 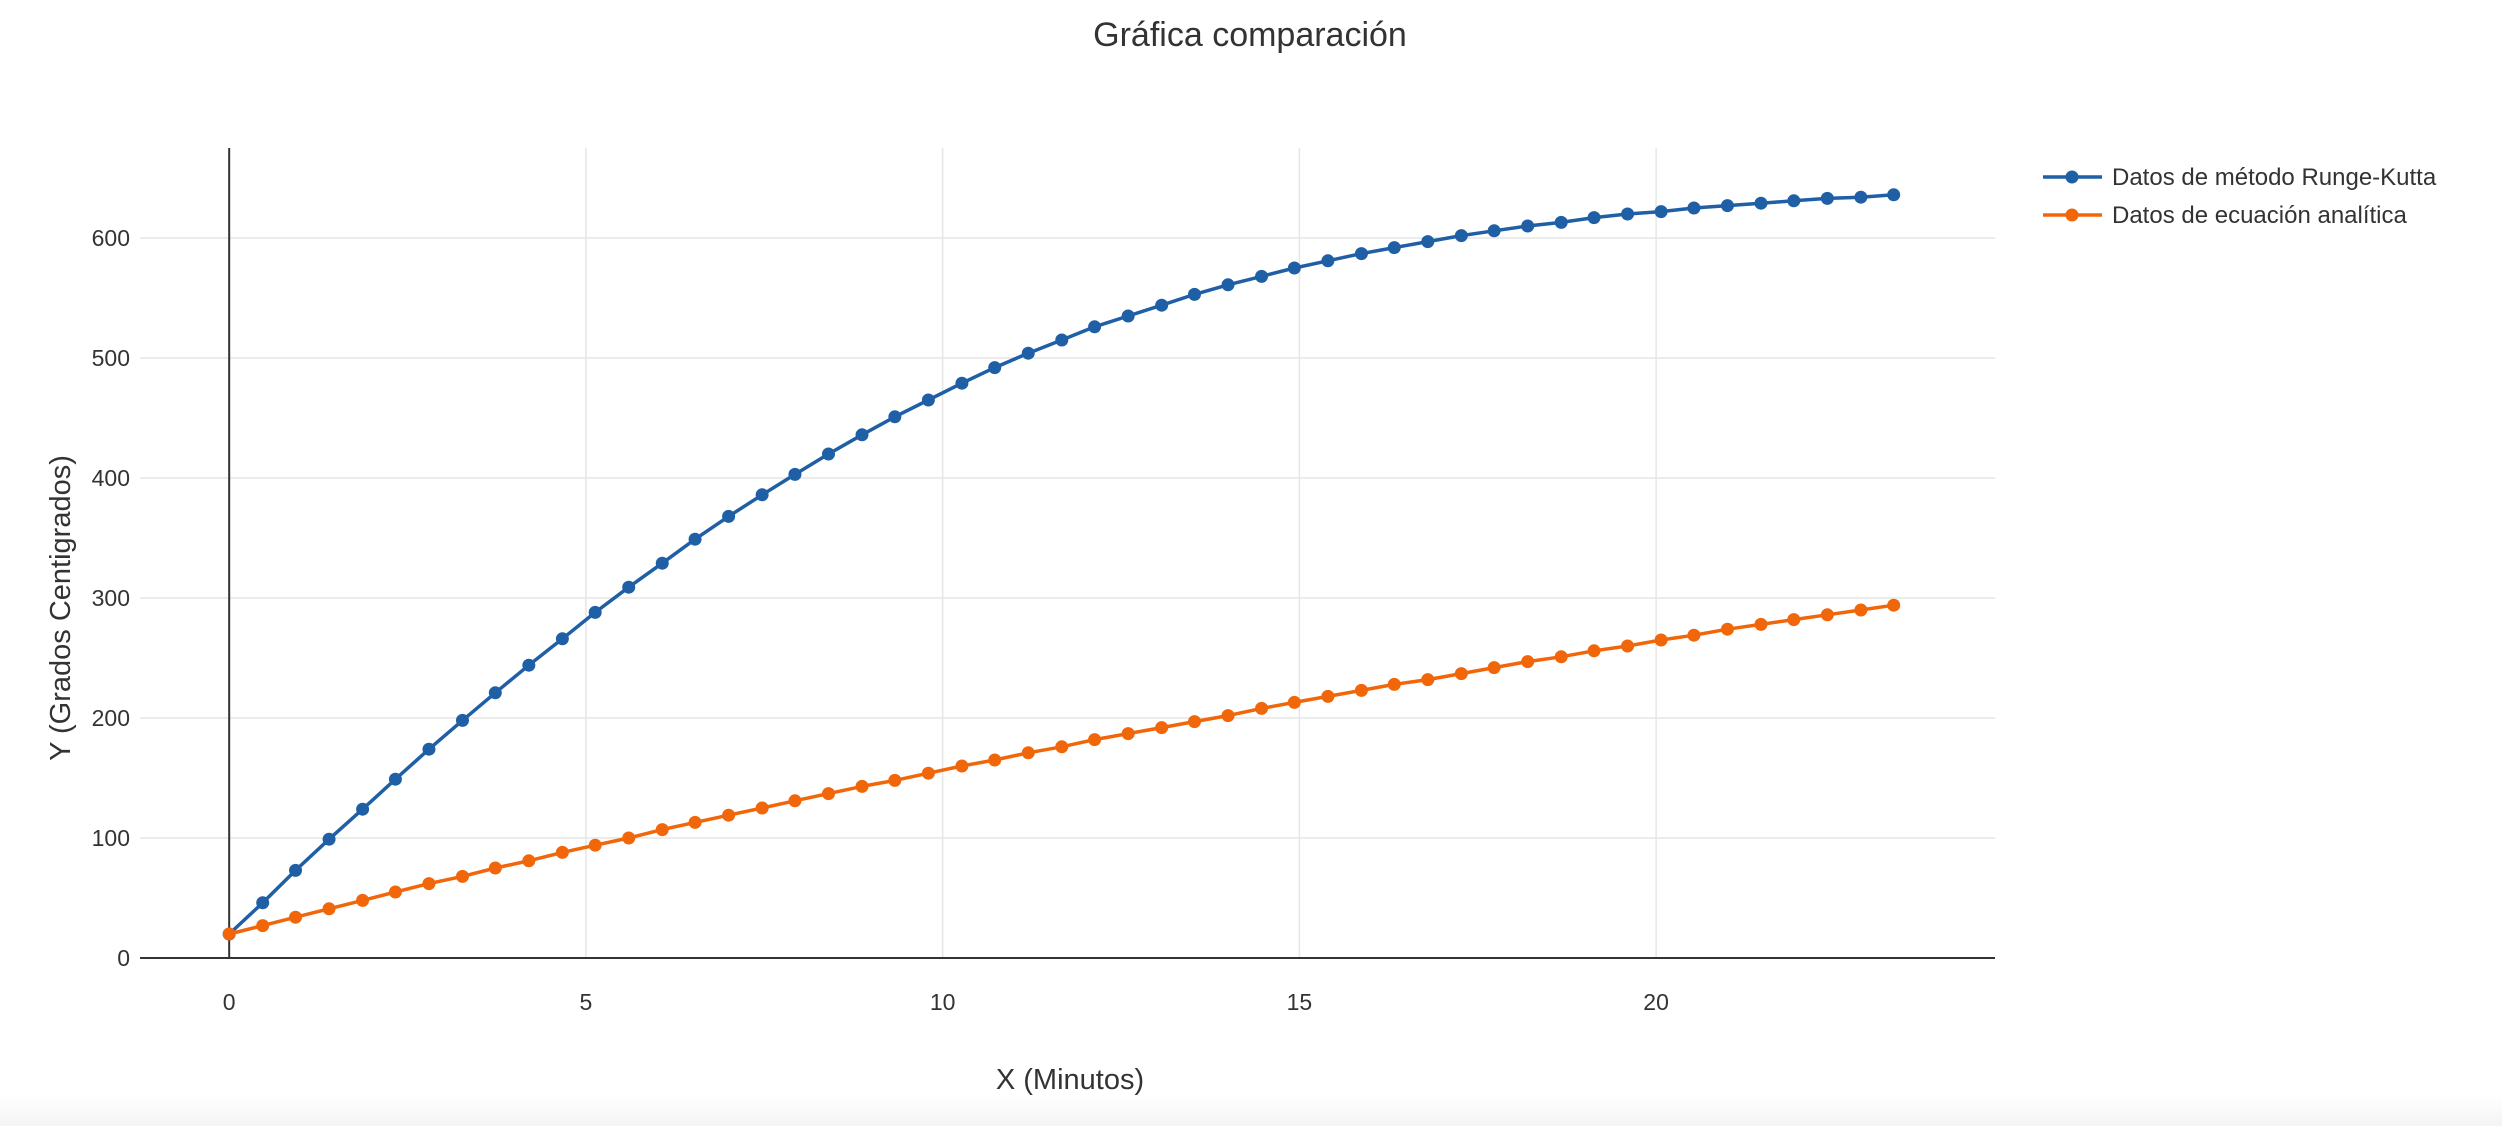 I want to click on y-axis-ticks: 0 100 200 300 400 500 600, so click(x=111, y=598).